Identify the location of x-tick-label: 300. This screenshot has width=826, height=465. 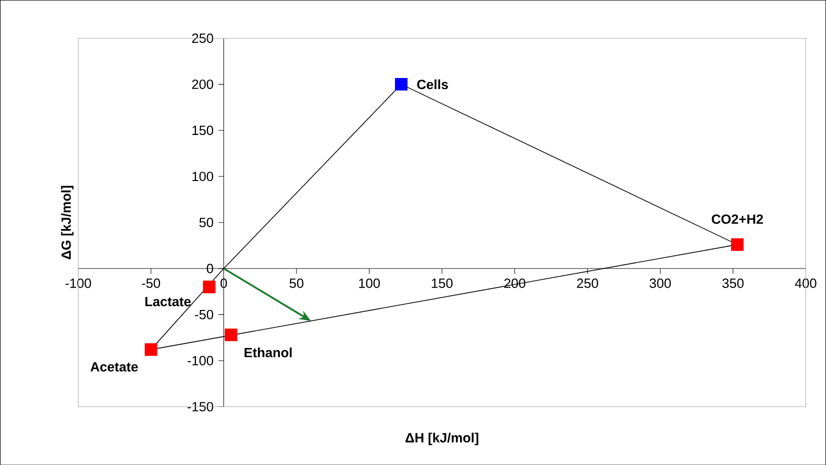
(660, 283).